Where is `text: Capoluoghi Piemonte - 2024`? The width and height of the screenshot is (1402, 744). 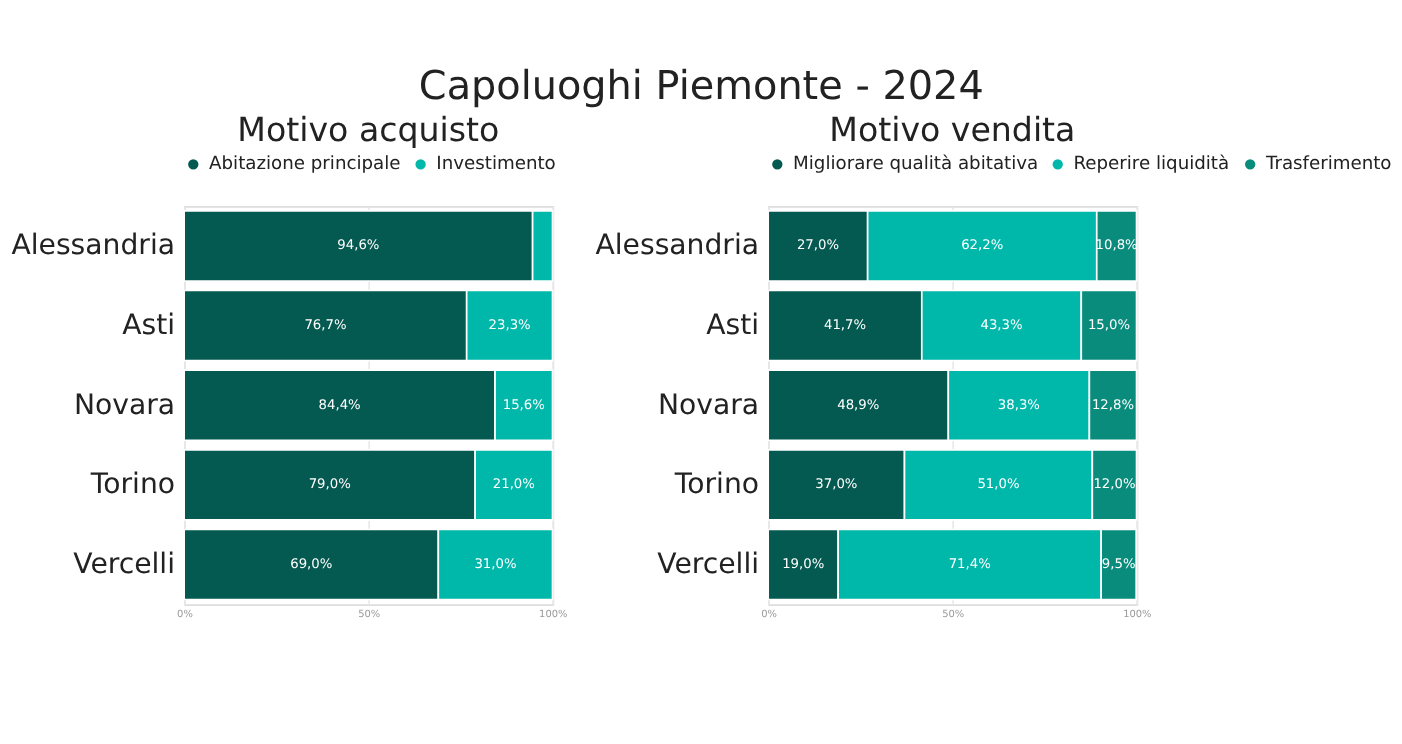
text: Capoluoghi Piemonte - 2024 is located at coordinates (701, 86).